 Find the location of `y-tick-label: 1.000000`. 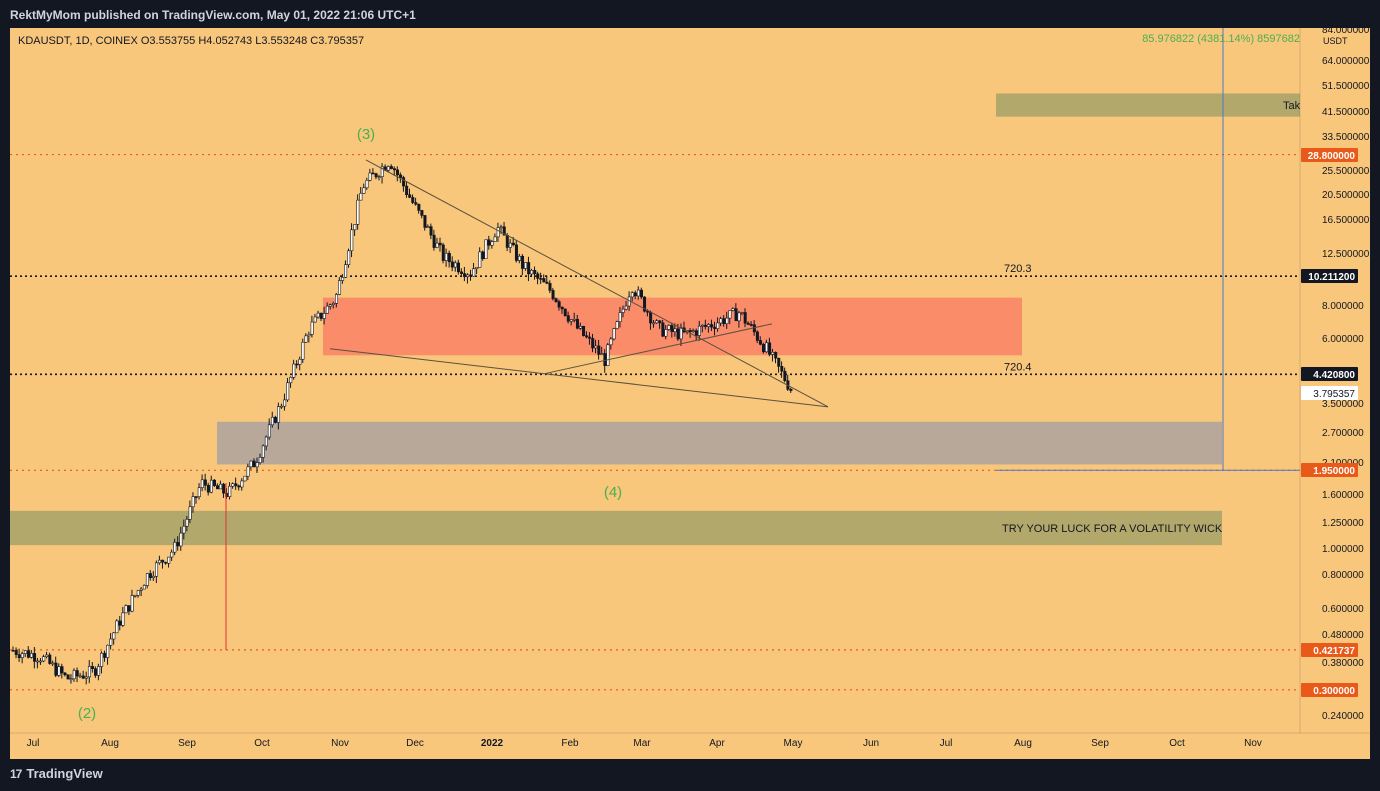

y-tick-label: 1.000000 is located at coordinates (1343, 549).